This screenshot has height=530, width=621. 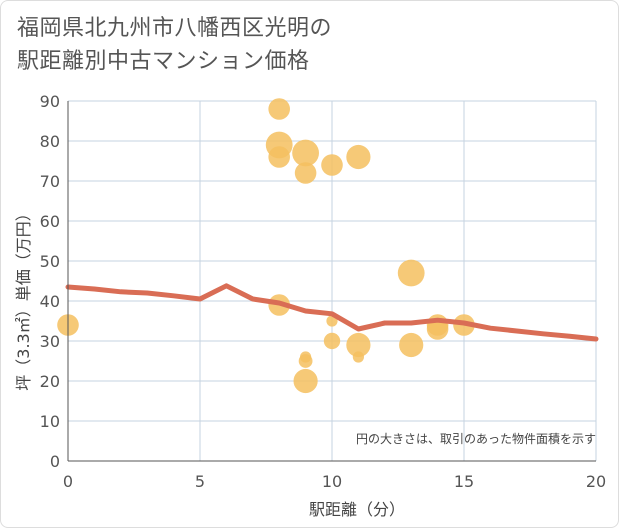 I want to click on y-tick-label: 60, so click(x=50, y=221).